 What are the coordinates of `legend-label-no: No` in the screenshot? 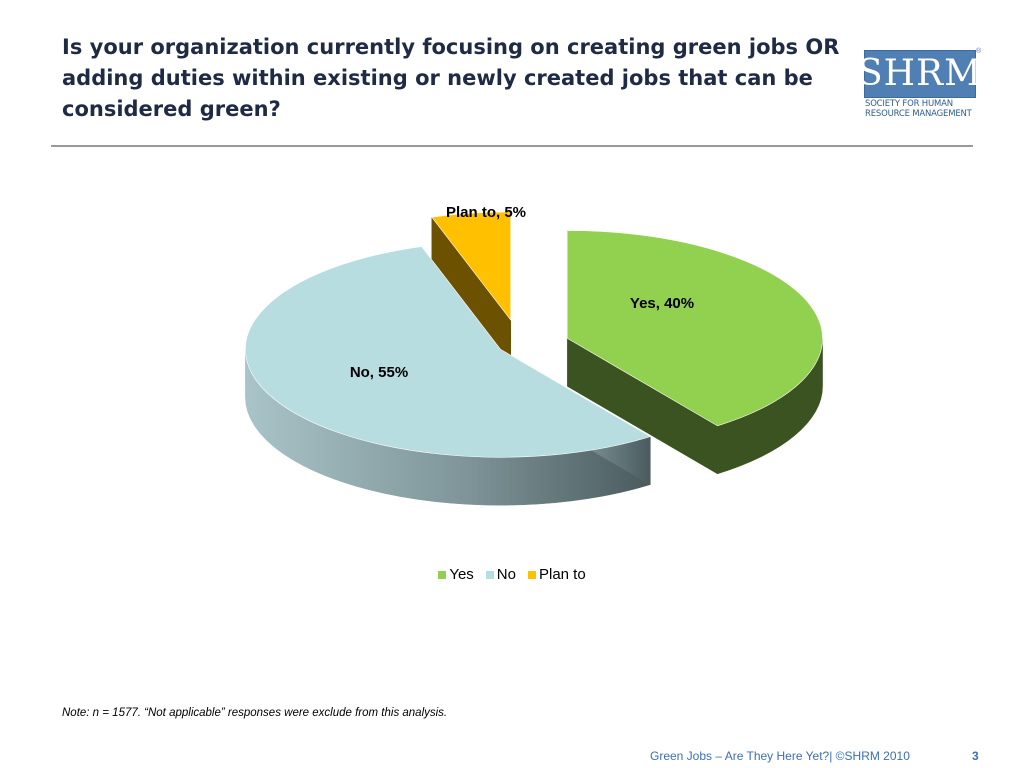 It's located at (506, 574).